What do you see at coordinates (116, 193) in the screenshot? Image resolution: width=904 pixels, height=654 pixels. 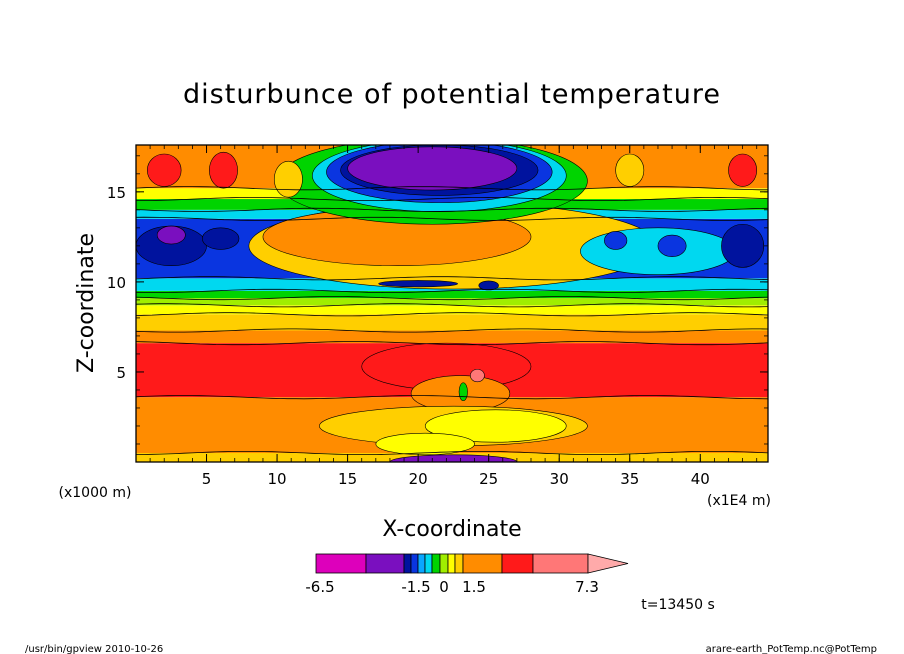 I see `y-tick-label-2: 15` at bounding box center [116, 193].